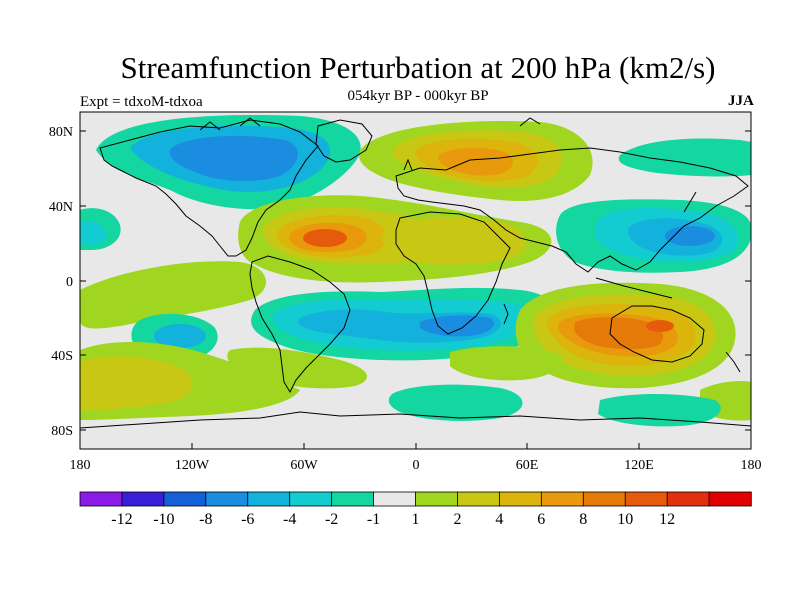  I want to click on colorbar-label: -1, so click(373, 519).